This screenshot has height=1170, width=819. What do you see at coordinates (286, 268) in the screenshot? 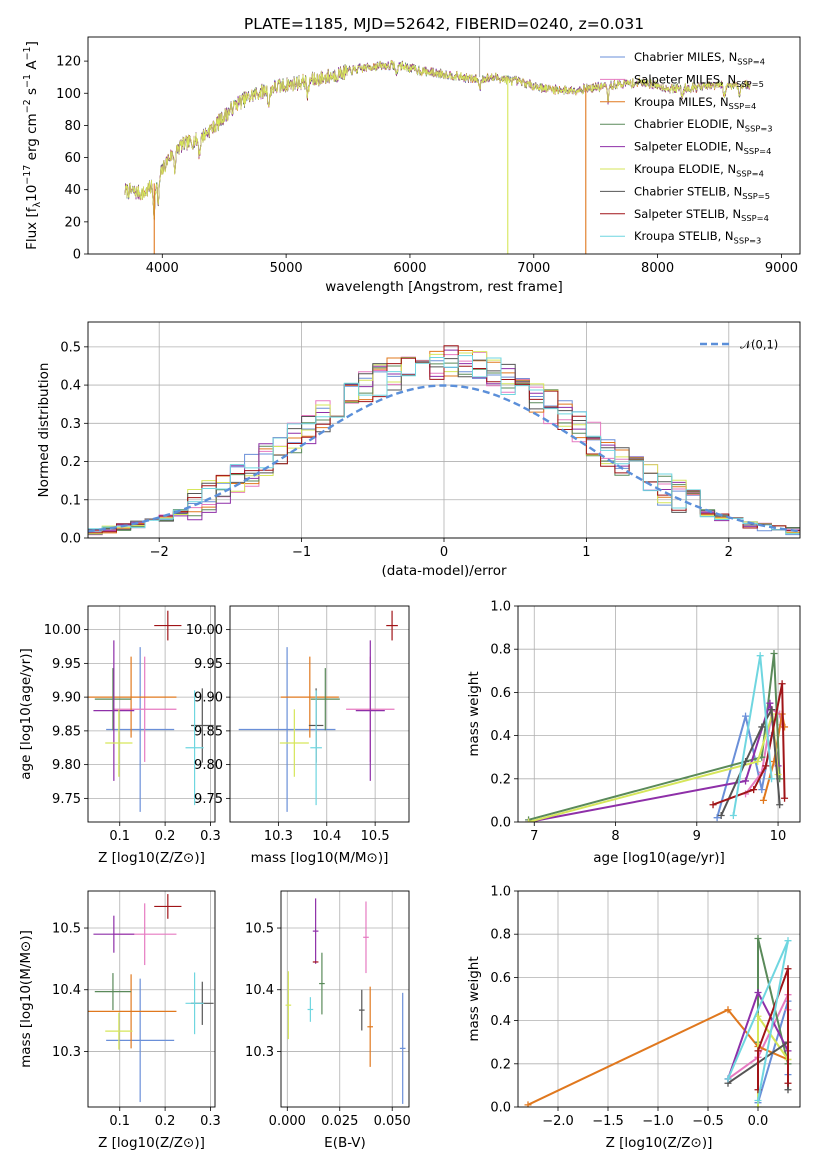
I see `x-tick-label: 5000` at bounding box center [286, 268].